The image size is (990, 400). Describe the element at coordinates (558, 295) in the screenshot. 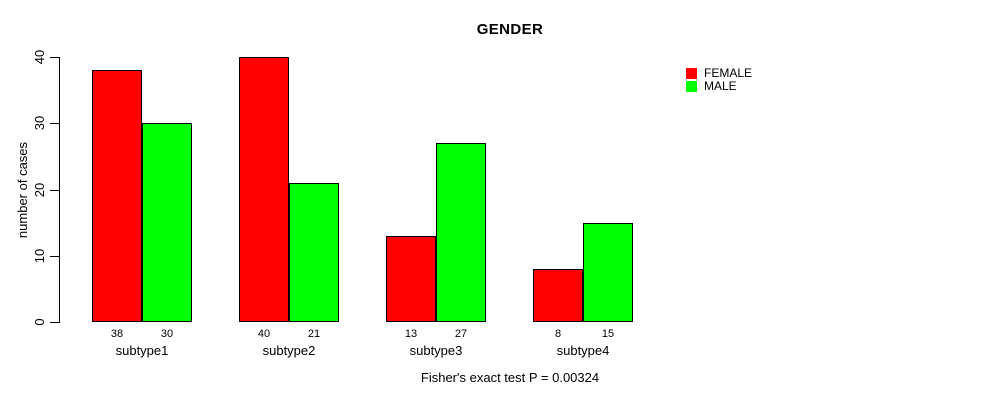

I see `bar-female-subtype4` at that location.